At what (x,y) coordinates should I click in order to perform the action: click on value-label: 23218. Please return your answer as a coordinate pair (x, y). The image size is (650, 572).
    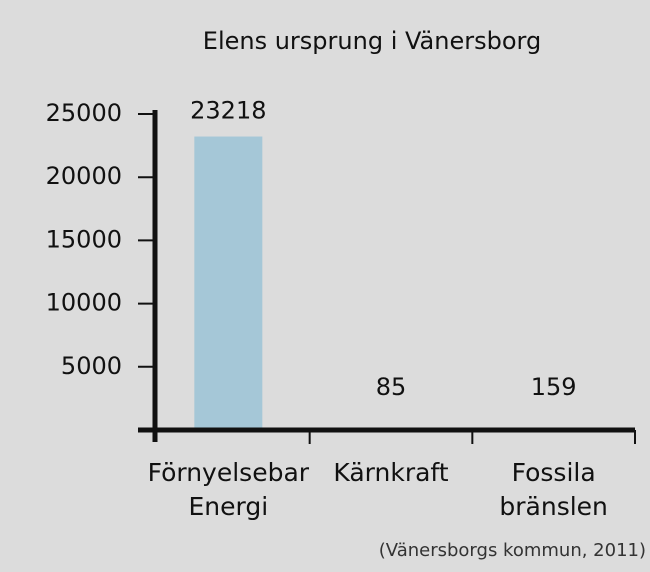
    Looking at the image, I should click on (228, 111).